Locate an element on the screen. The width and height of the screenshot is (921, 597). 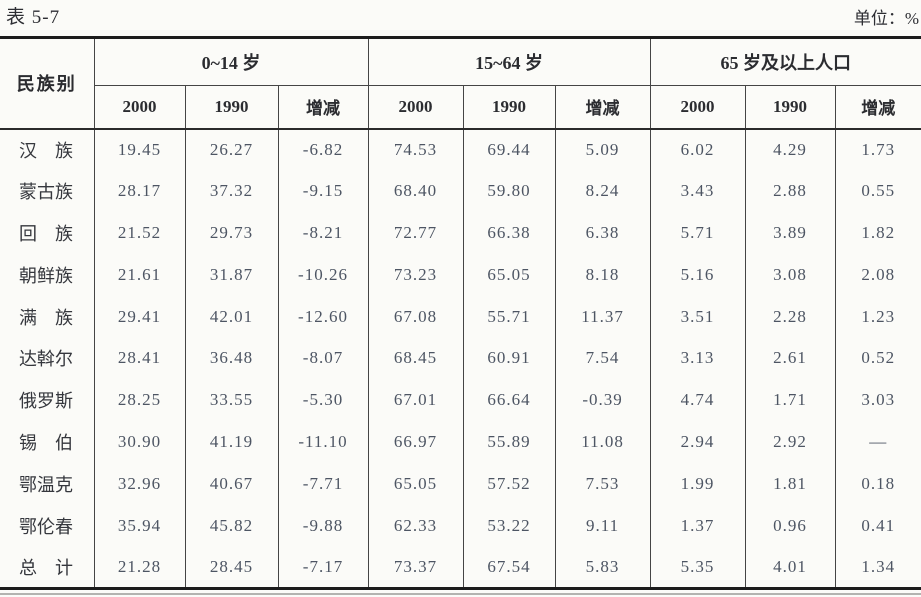
cell-65plus-1990: 3.89 is located at coordinates (790, 233).